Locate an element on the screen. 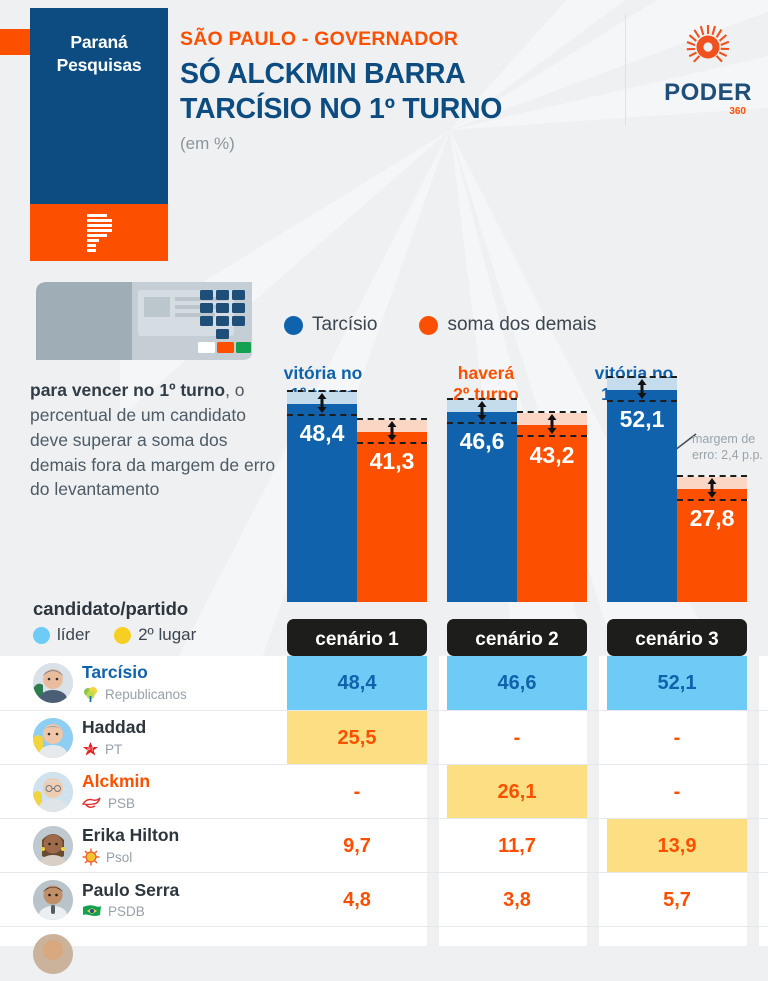 The image size is (768, 981). pollster-name: Paraná Pesquisas is located at coordinates (99, 54).